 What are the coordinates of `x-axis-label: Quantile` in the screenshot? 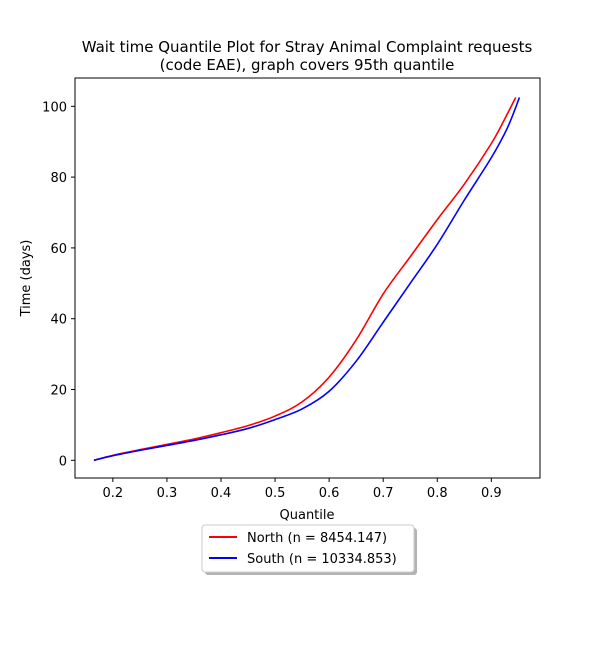 It's located at (307, 515).